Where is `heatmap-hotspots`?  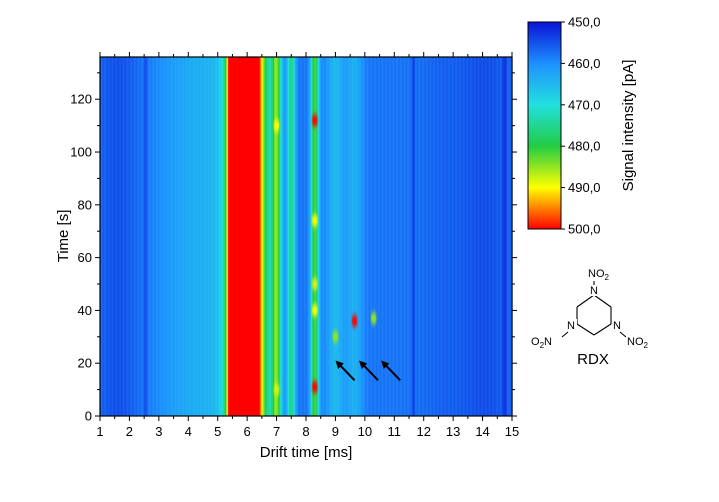 heatmap-hotspots is located at coordinates (325, 255).